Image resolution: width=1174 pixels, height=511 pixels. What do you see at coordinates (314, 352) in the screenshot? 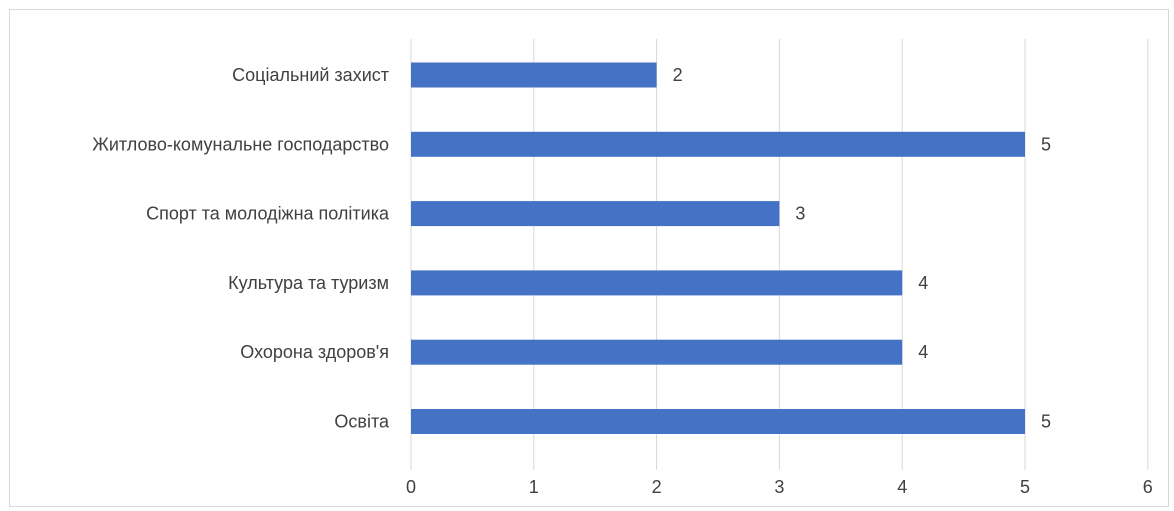
I see `category-label: Охорона здоров'я` at bounding box center [314, 352].